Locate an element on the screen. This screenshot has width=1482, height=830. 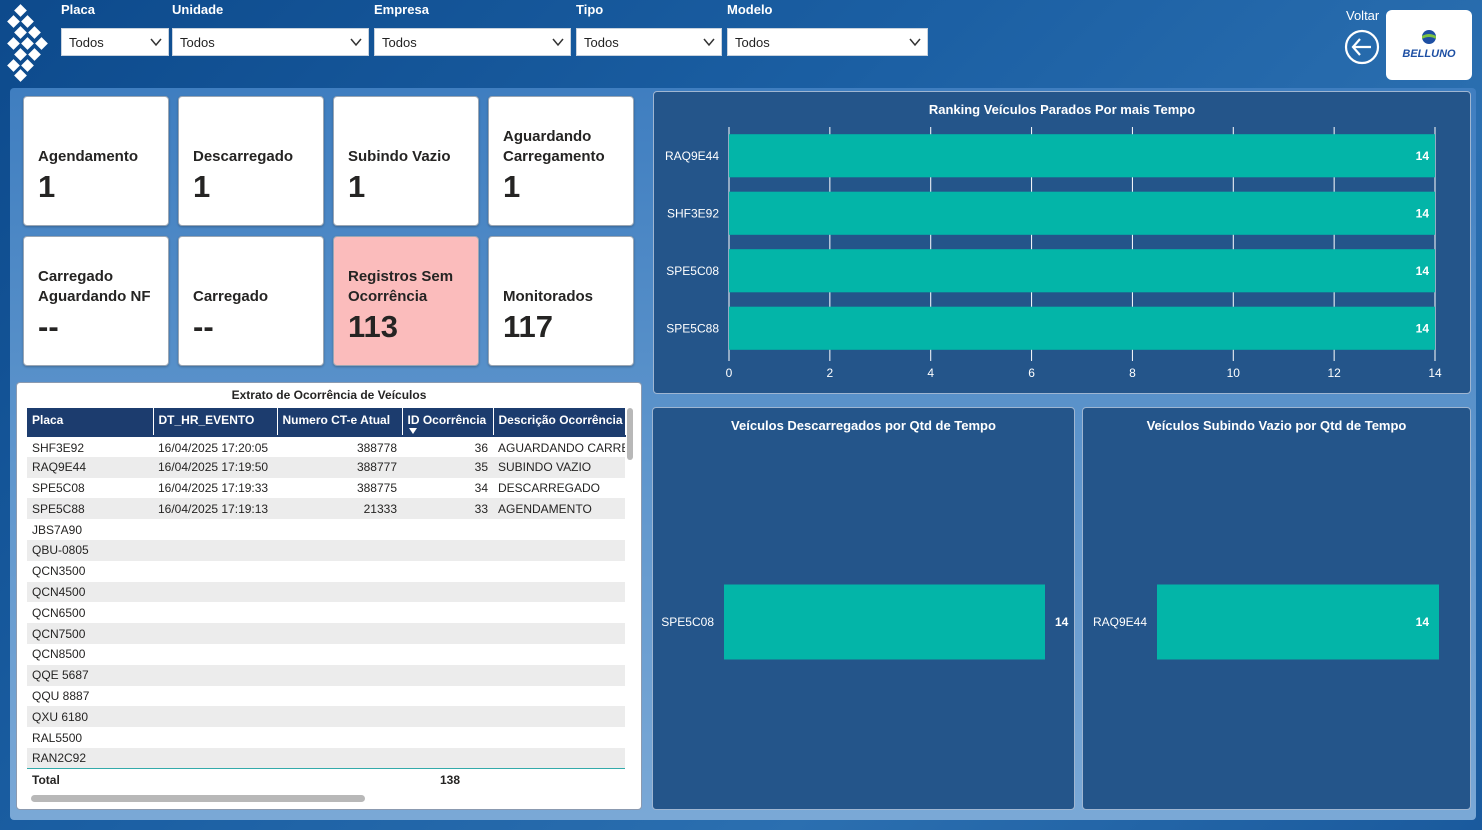
col-header-label: ID Ocorrência is located at coordinates (447, 420).